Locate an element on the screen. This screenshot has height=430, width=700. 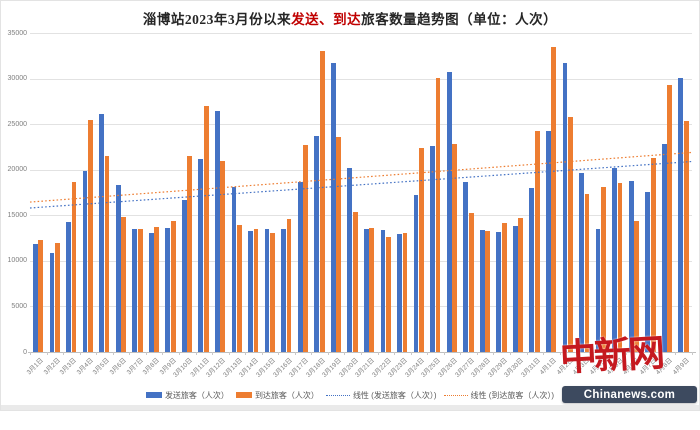
legend-label: 到达旅客（人次） is located at coordinates (286, 395).